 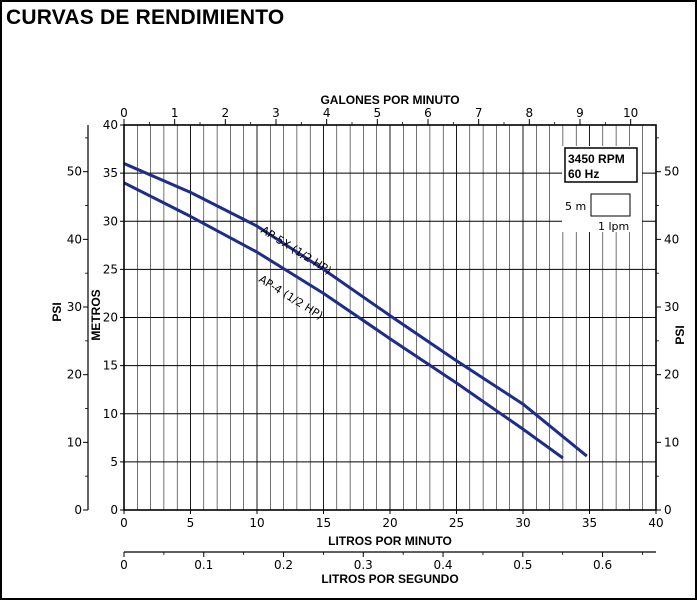 What do you see at coordinates (671, 239) in the screenshot?
I see `psi-right-tick-label: 40` at bounding box center [671, 239].